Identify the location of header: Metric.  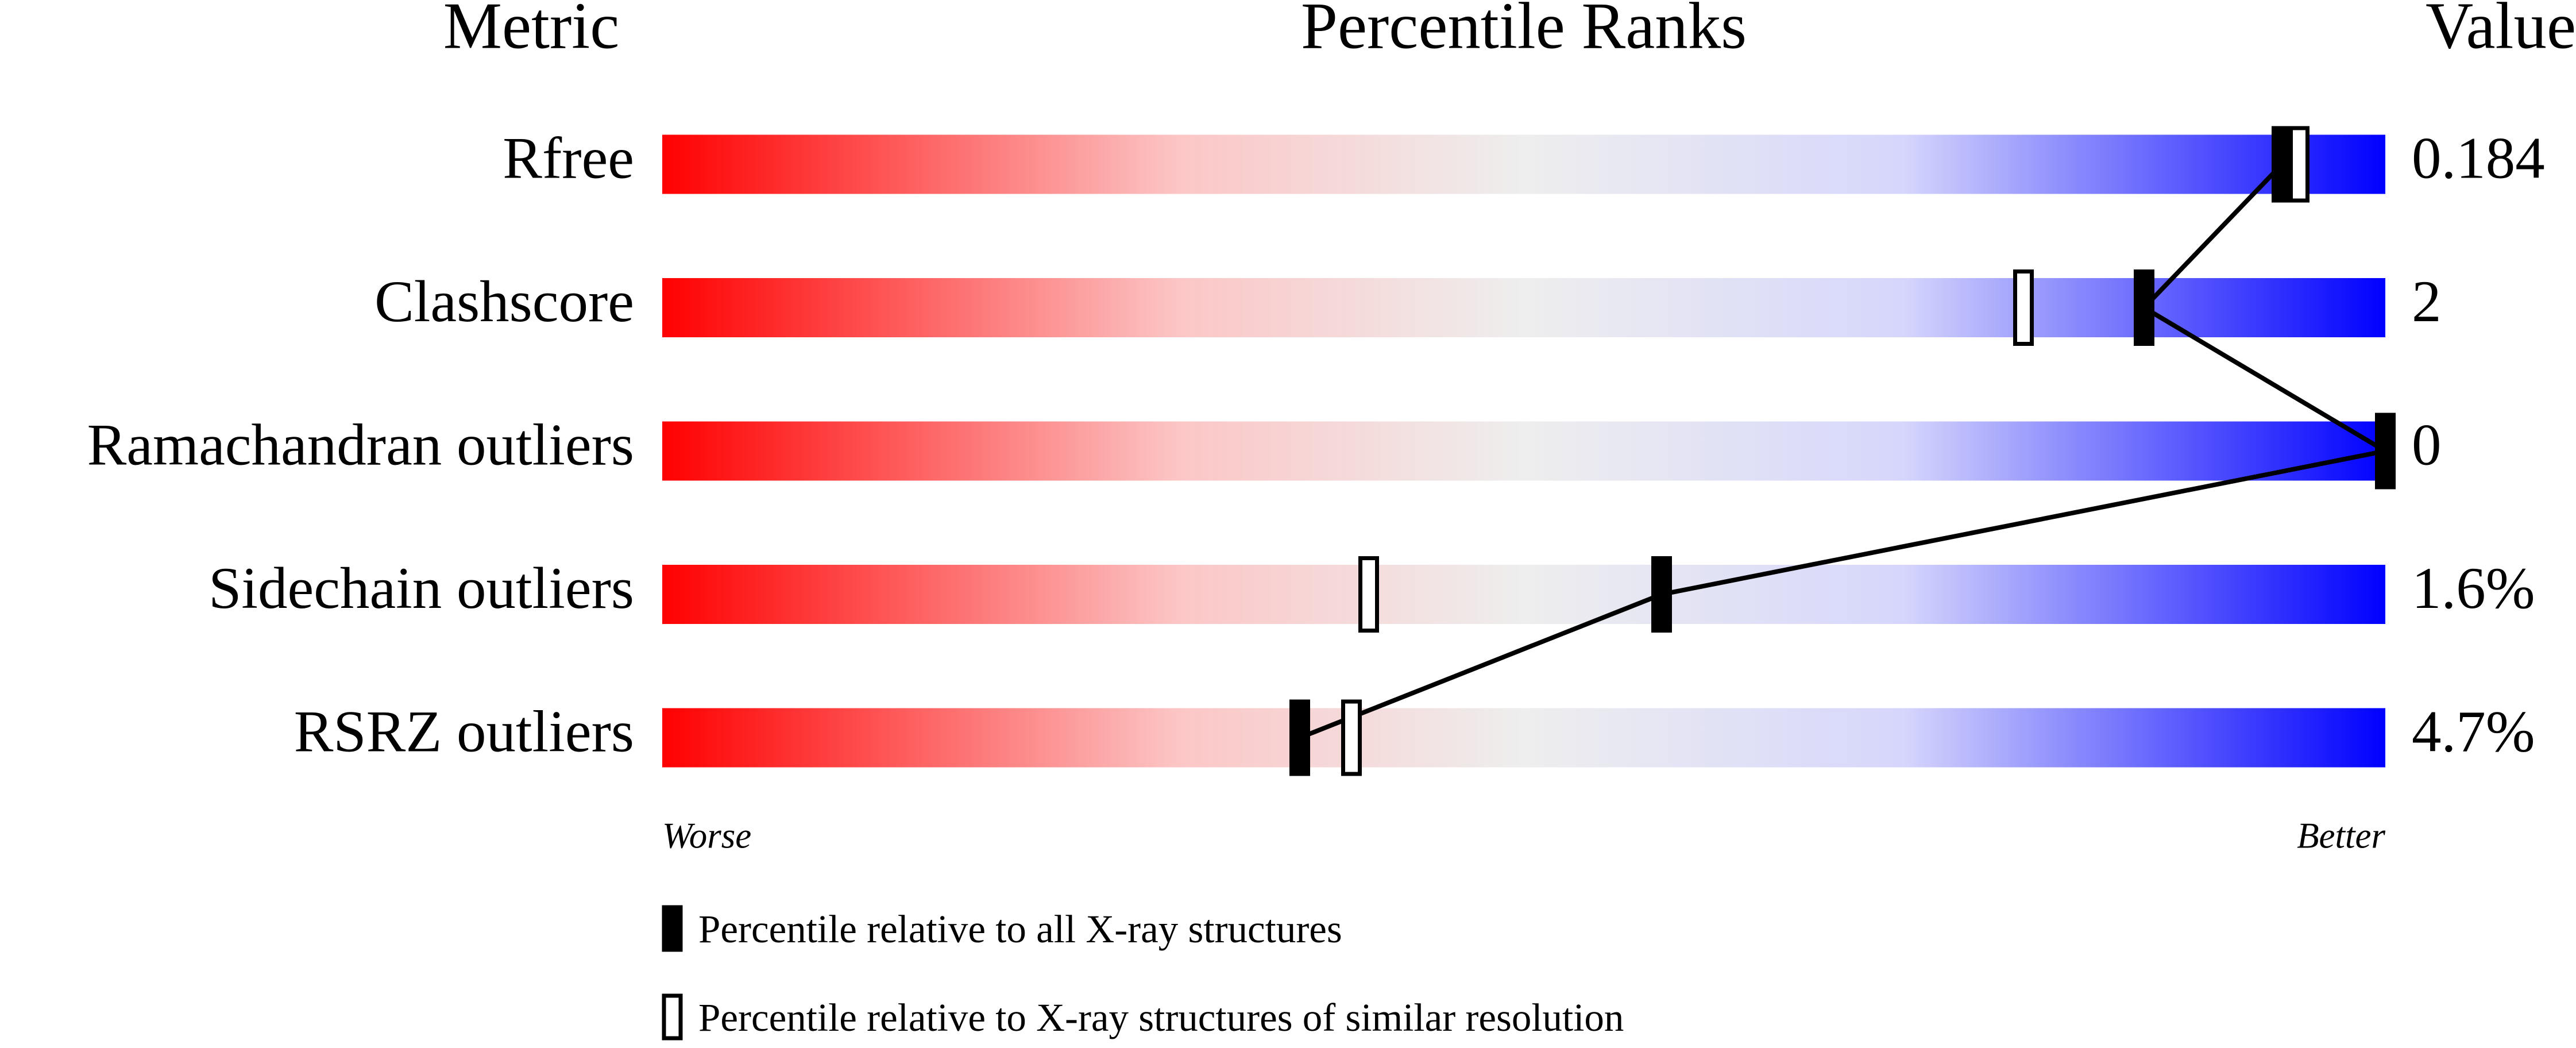
(531, 31).